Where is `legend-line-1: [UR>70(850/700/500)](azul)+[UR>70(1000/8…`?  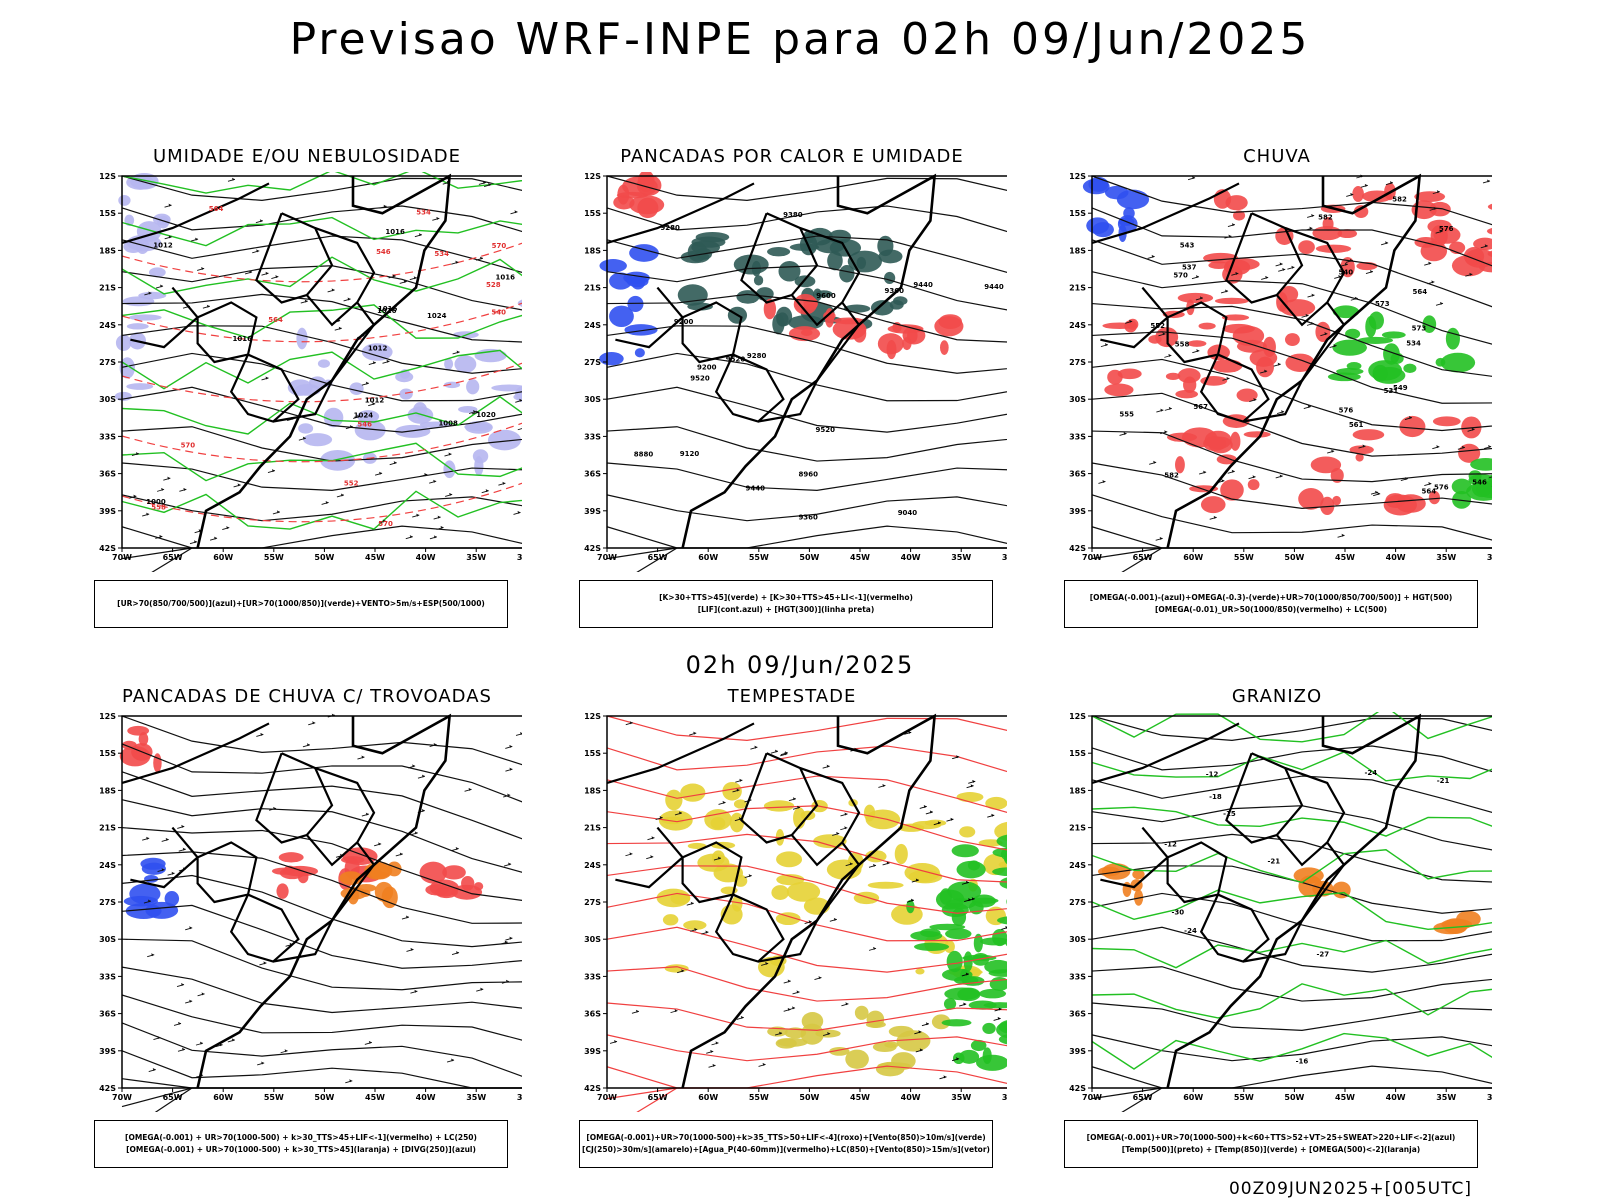
legend-line-1: [UR>70(850/700/500)](azul)+[UR>70(1000/8… is located at coordinates (301, 603).